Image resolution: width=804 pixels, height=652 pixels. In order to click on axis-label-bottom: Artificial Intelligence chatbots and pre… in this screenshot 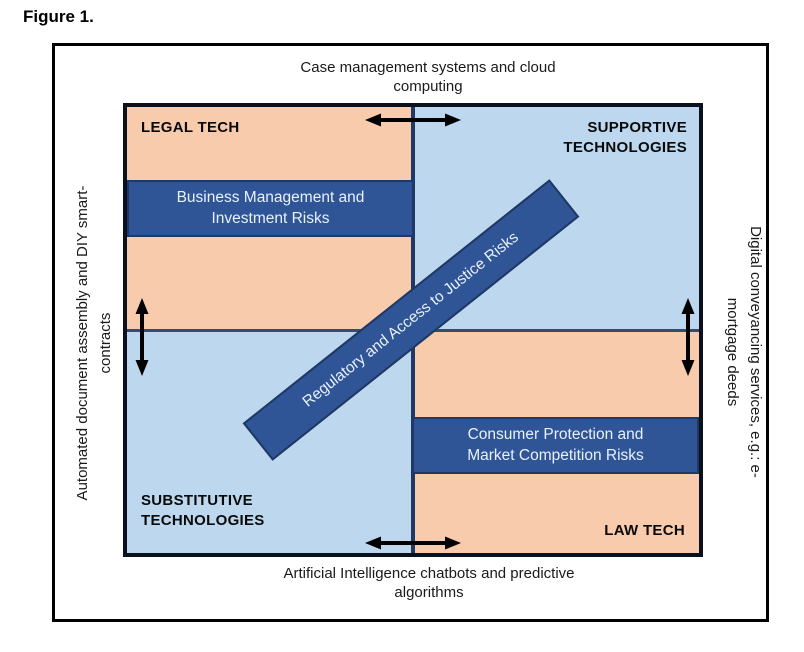, I will do `click(429, 583)`.